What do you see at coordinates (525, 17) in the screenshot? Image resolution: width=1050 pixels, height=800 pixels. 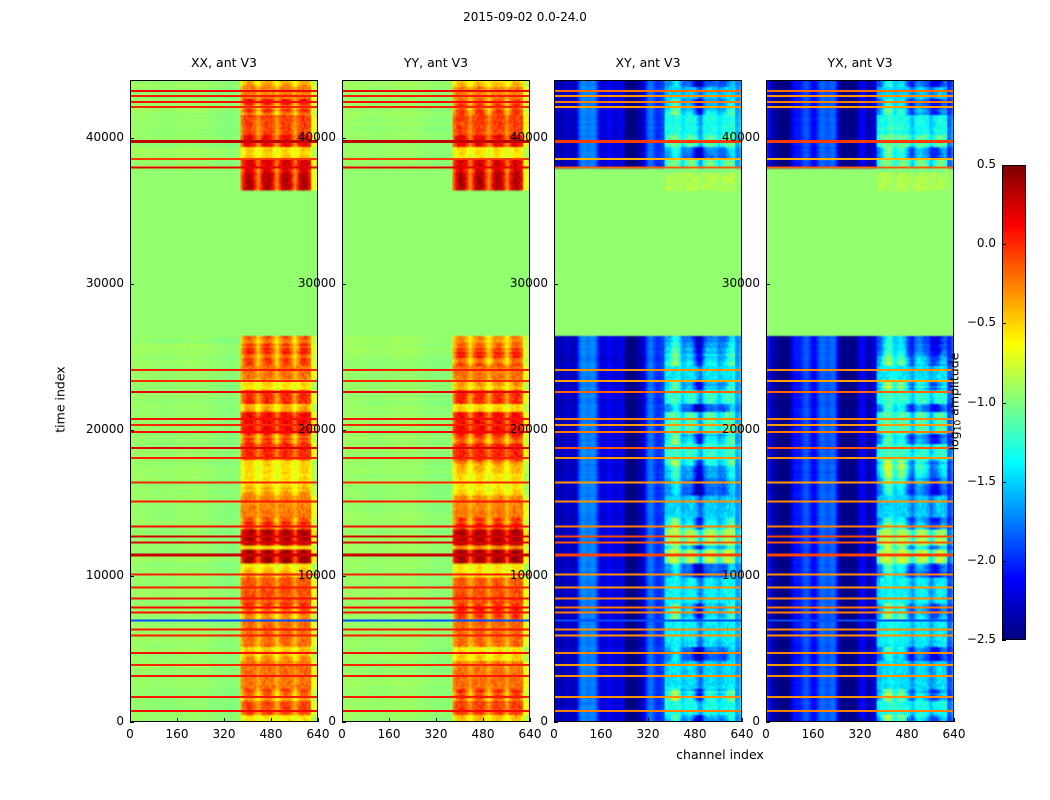 I see `figure-suptitle: 2015-09-02 0.0-24.0` at bounding box center [525, 17].